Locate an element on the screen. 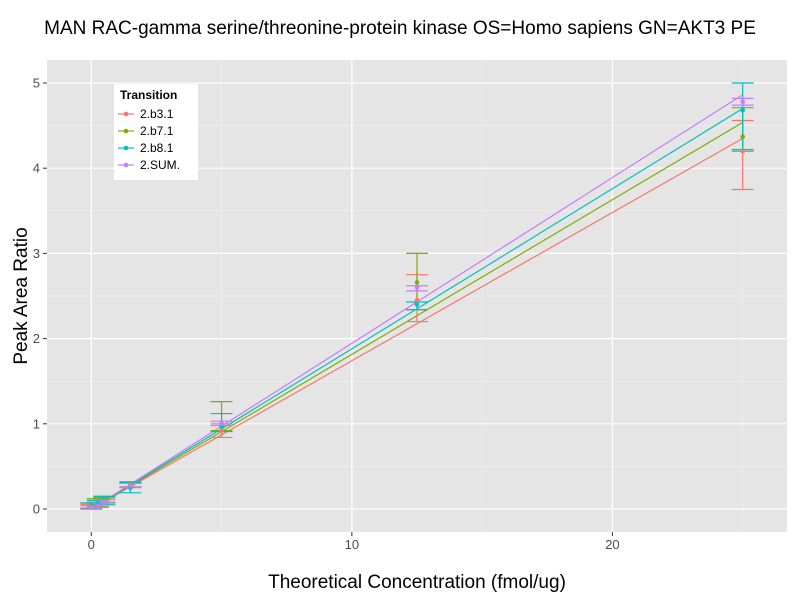 The width and height of the screenshot is (800, 600). y-tick-label: 4 is located at coordinates (36, 168).